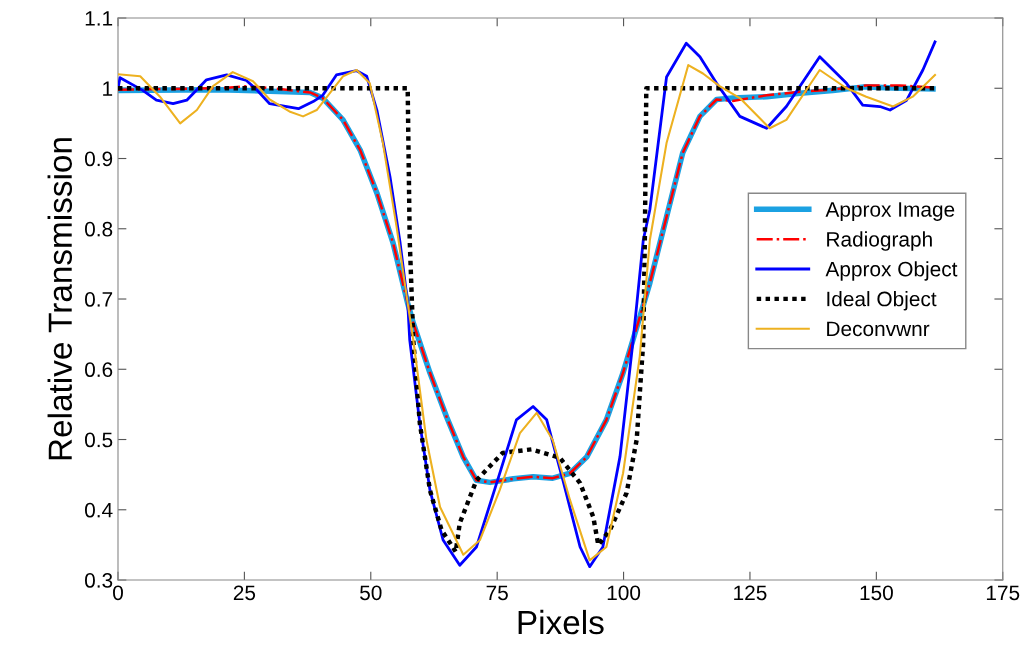 This screenshot has height=667, width=1036. I want to click on y-tick-label: 1, so click(108, 88).